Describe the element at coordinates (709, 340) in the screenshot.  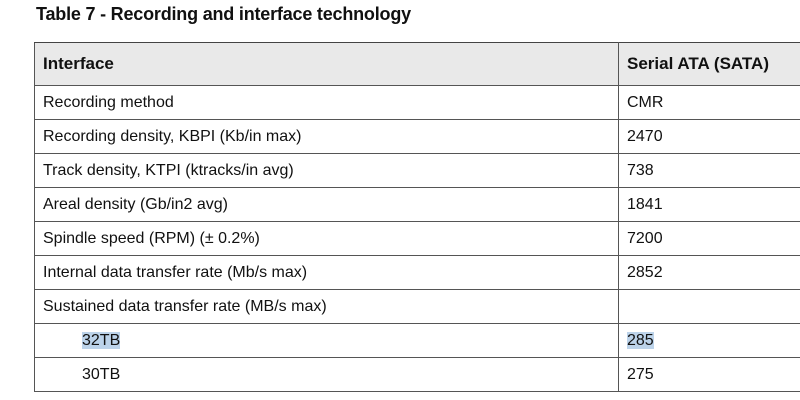
I see `row-value-32tb: 285` at that location.